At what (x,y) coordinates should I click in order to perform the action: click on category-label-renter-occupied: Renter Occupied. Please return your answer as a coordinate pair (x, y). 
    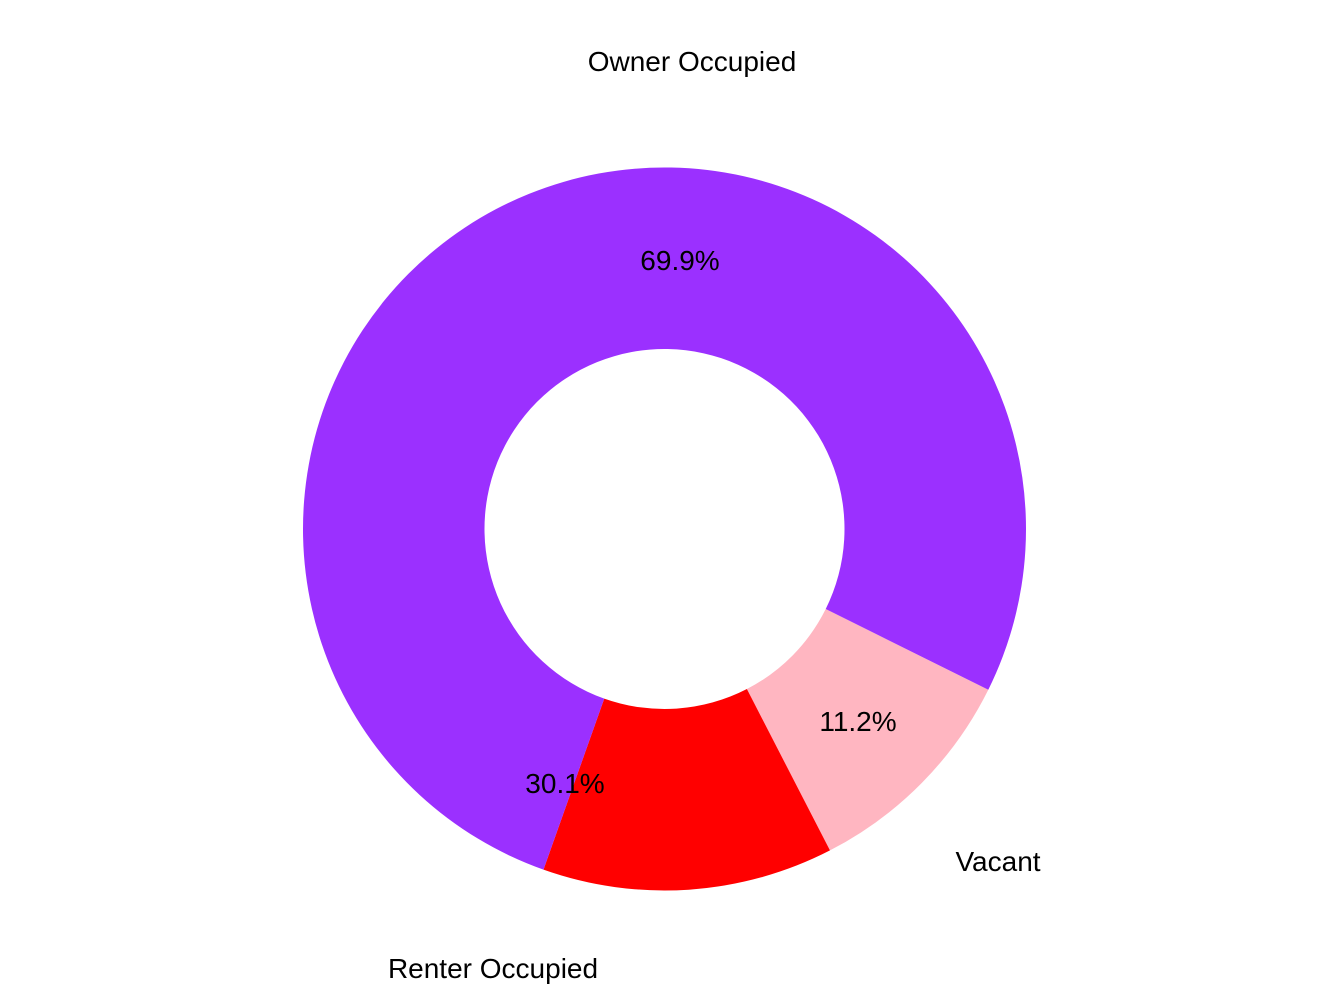
    Looking at the image, I should click on (493, 968).